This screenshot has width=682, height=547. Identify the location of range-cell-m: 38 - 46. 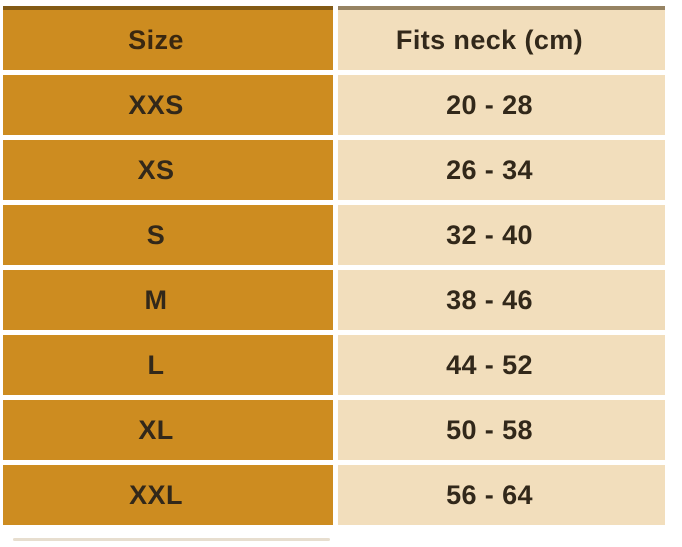
(501, 300).